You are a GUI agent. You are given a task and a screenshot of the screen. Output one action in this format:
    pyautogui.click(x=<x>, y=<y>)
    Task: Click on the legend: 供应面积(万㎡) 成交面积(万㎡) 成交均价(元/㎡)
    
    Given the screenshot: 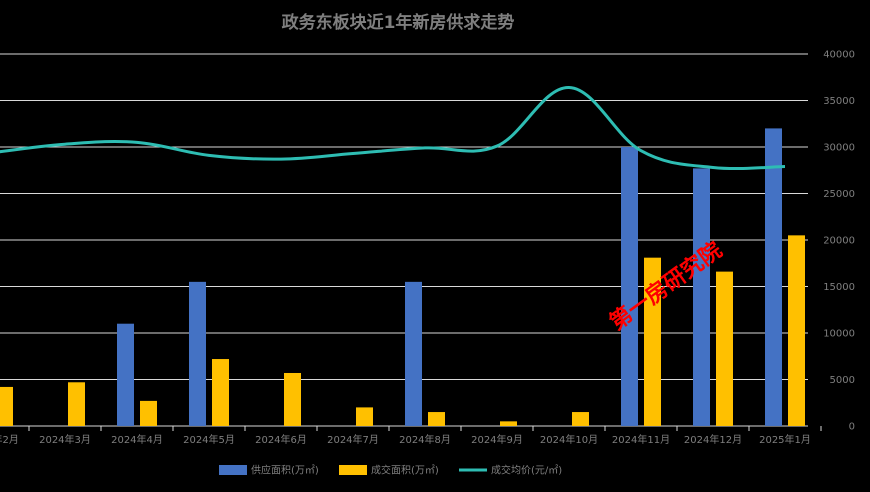 What is the action you would take?
    pyautogui.click(x=390, y=470)
    